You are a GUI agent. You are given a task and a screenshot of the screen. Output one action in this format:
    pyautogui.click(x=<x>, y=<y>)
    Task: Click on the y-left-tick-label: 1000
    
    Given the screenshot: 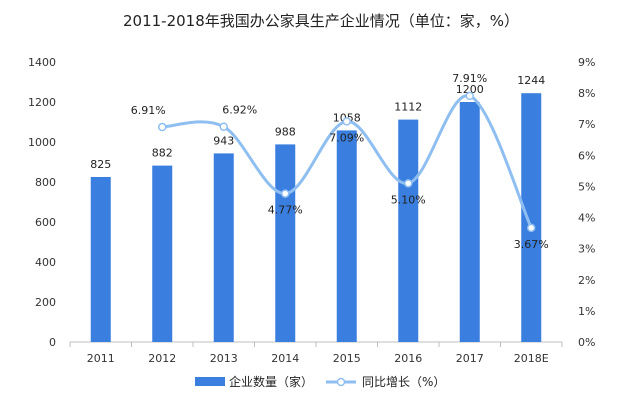 What is the action you would take?
    pyautogui.click(x=42, y=142)
    